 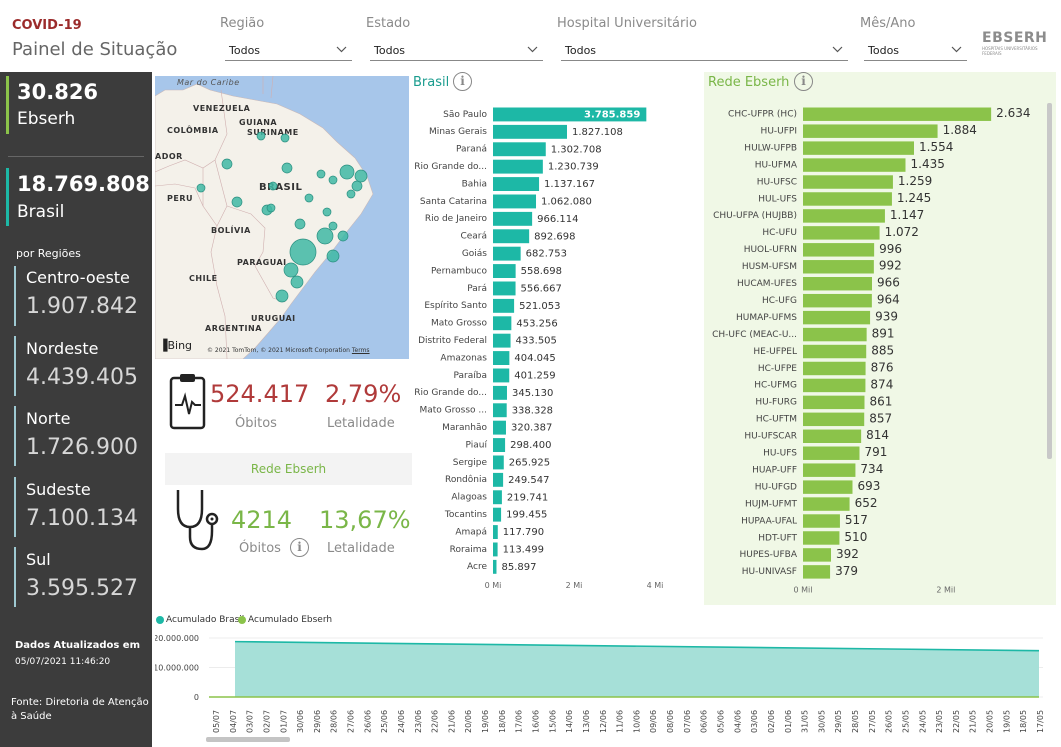 What do you see at coordinates (905, 721) in the screenshot?
I see `x-tick-label: 25/05` at bounding box center [905, 721].